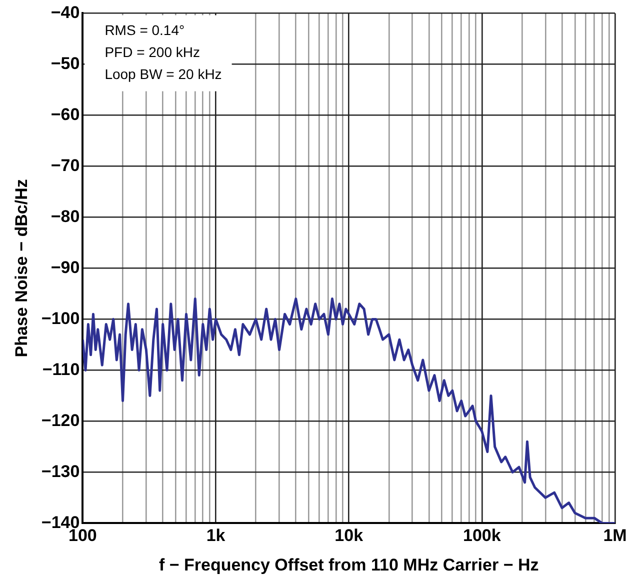 The height and width of the screenshot is (586, 643). What do you see at coordinates (65, 216) in the screenshot?
I see `y-tick-label: −80` at bounding box center [65, 216].